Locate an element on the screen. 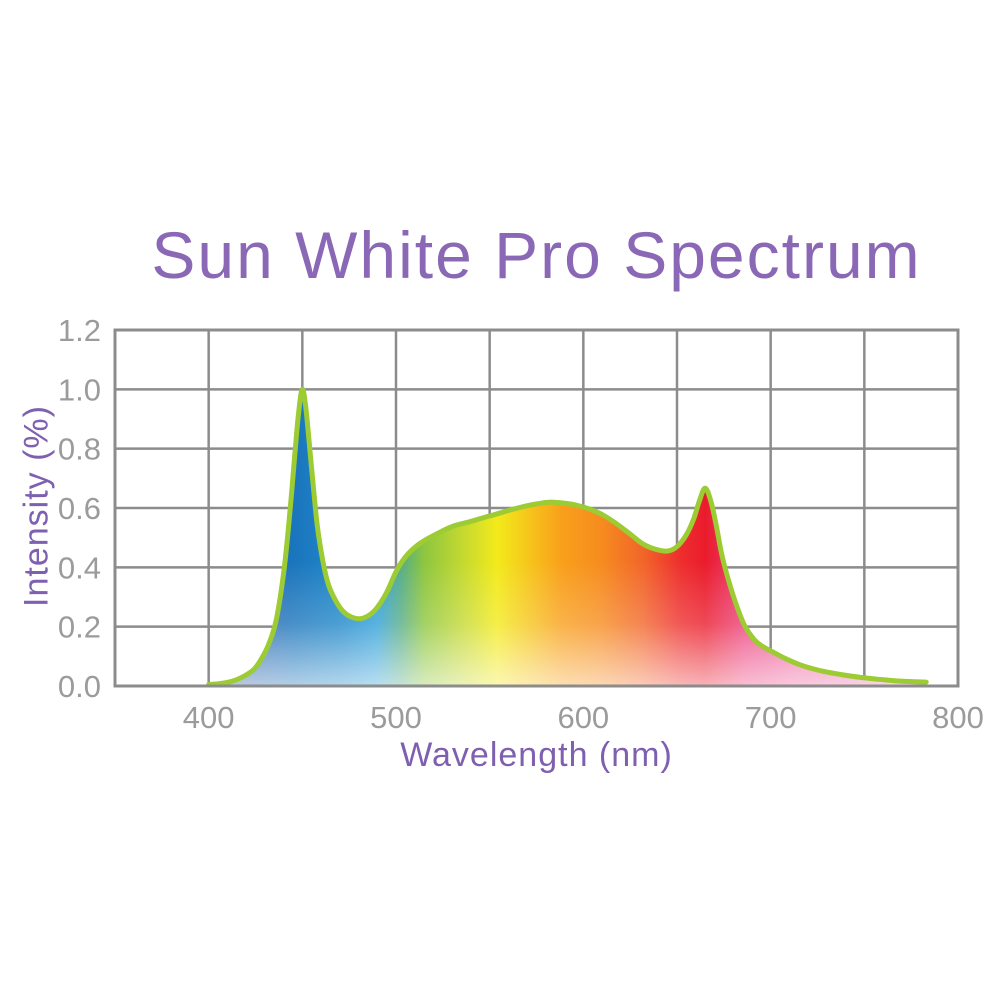  y-tick-label: 0.2 is located at coordinates (79, 627).